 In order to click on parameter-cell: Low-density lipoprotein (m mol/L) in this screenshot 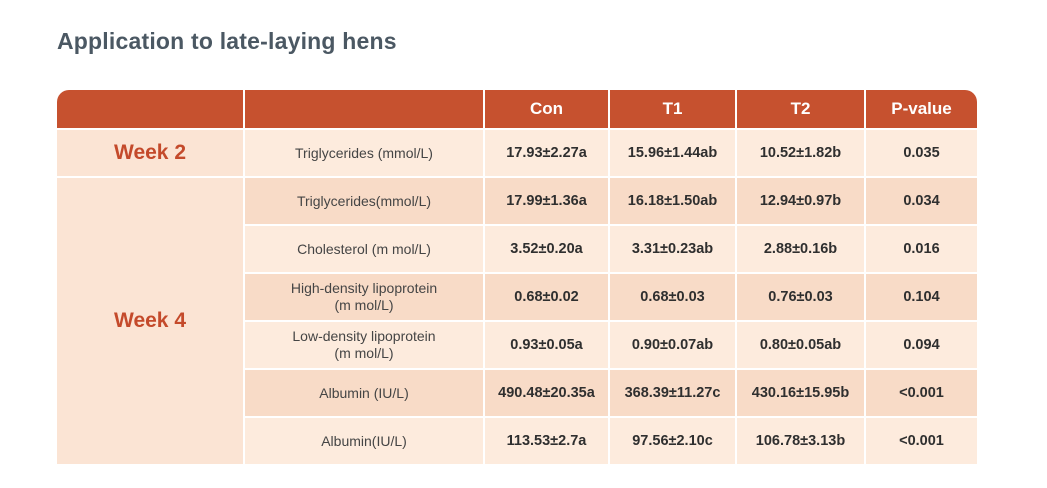, I will do `click(364, 345)`.